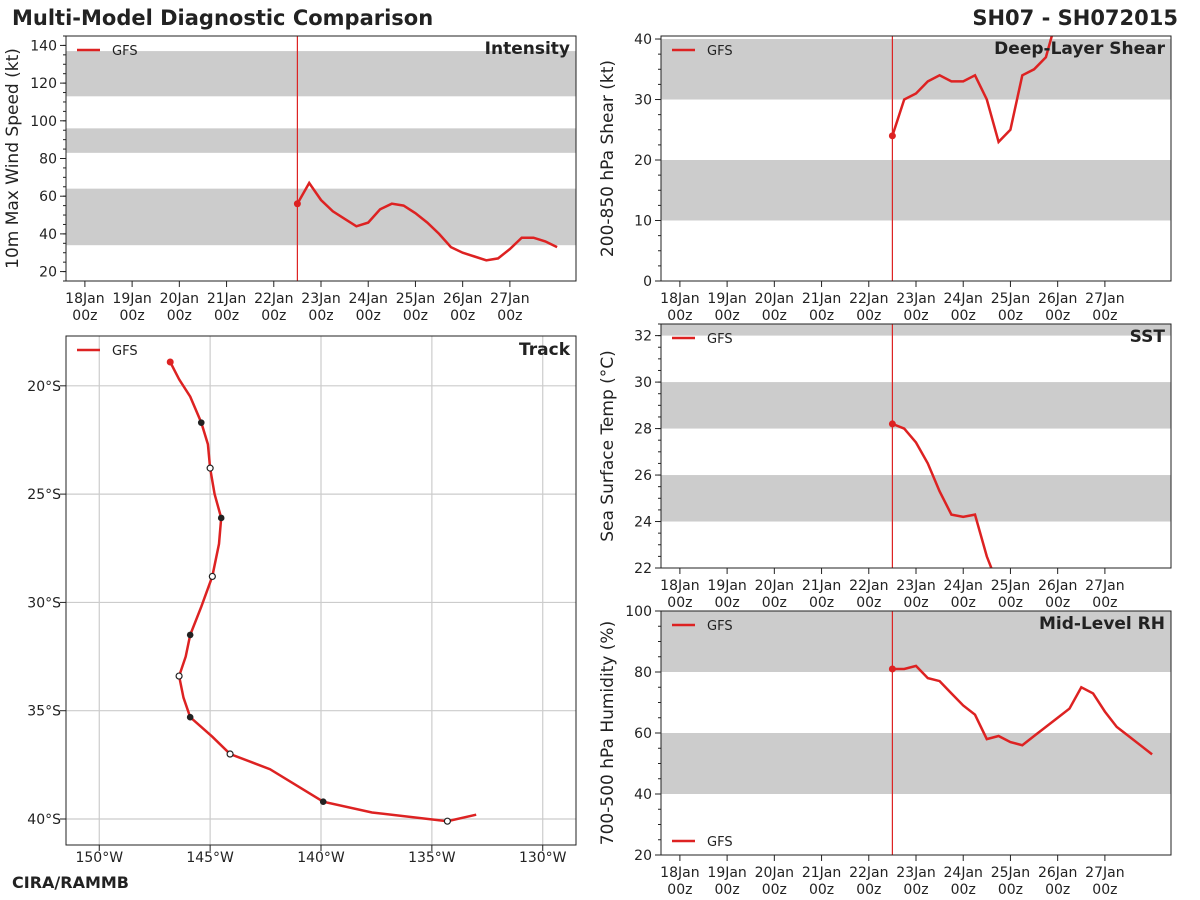 This screenshot has width=1200, height=900. I want to click on y-tick-label: 0, so click(647, 282).